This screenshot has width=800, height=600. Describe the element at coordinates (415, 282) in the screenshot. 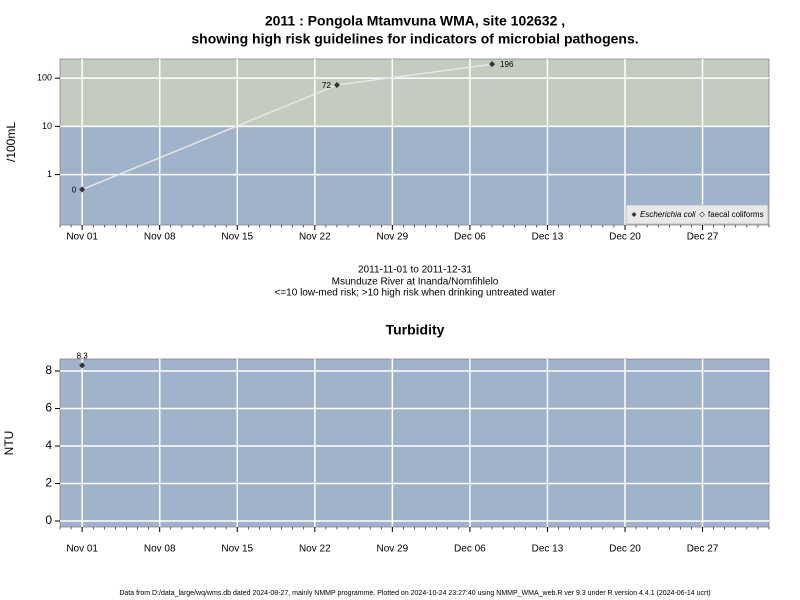

I see `note: Msunduze River at Inanda/Nomfihlelo` at that location.